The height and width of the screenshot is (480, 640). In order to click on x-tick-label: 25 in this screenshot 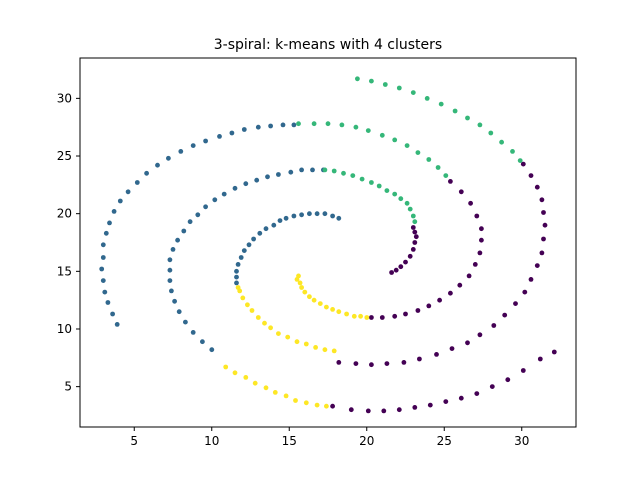, I will do `click(444, 441)`.